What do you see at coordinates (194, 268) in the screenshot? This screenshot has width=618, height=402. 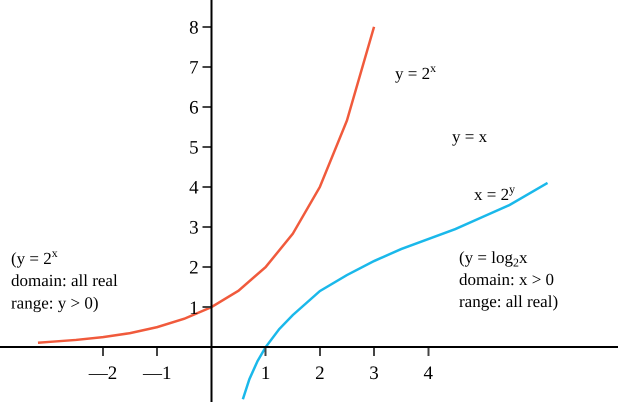 I see `y-tick-label: 2` at bounding box center [194, 268].